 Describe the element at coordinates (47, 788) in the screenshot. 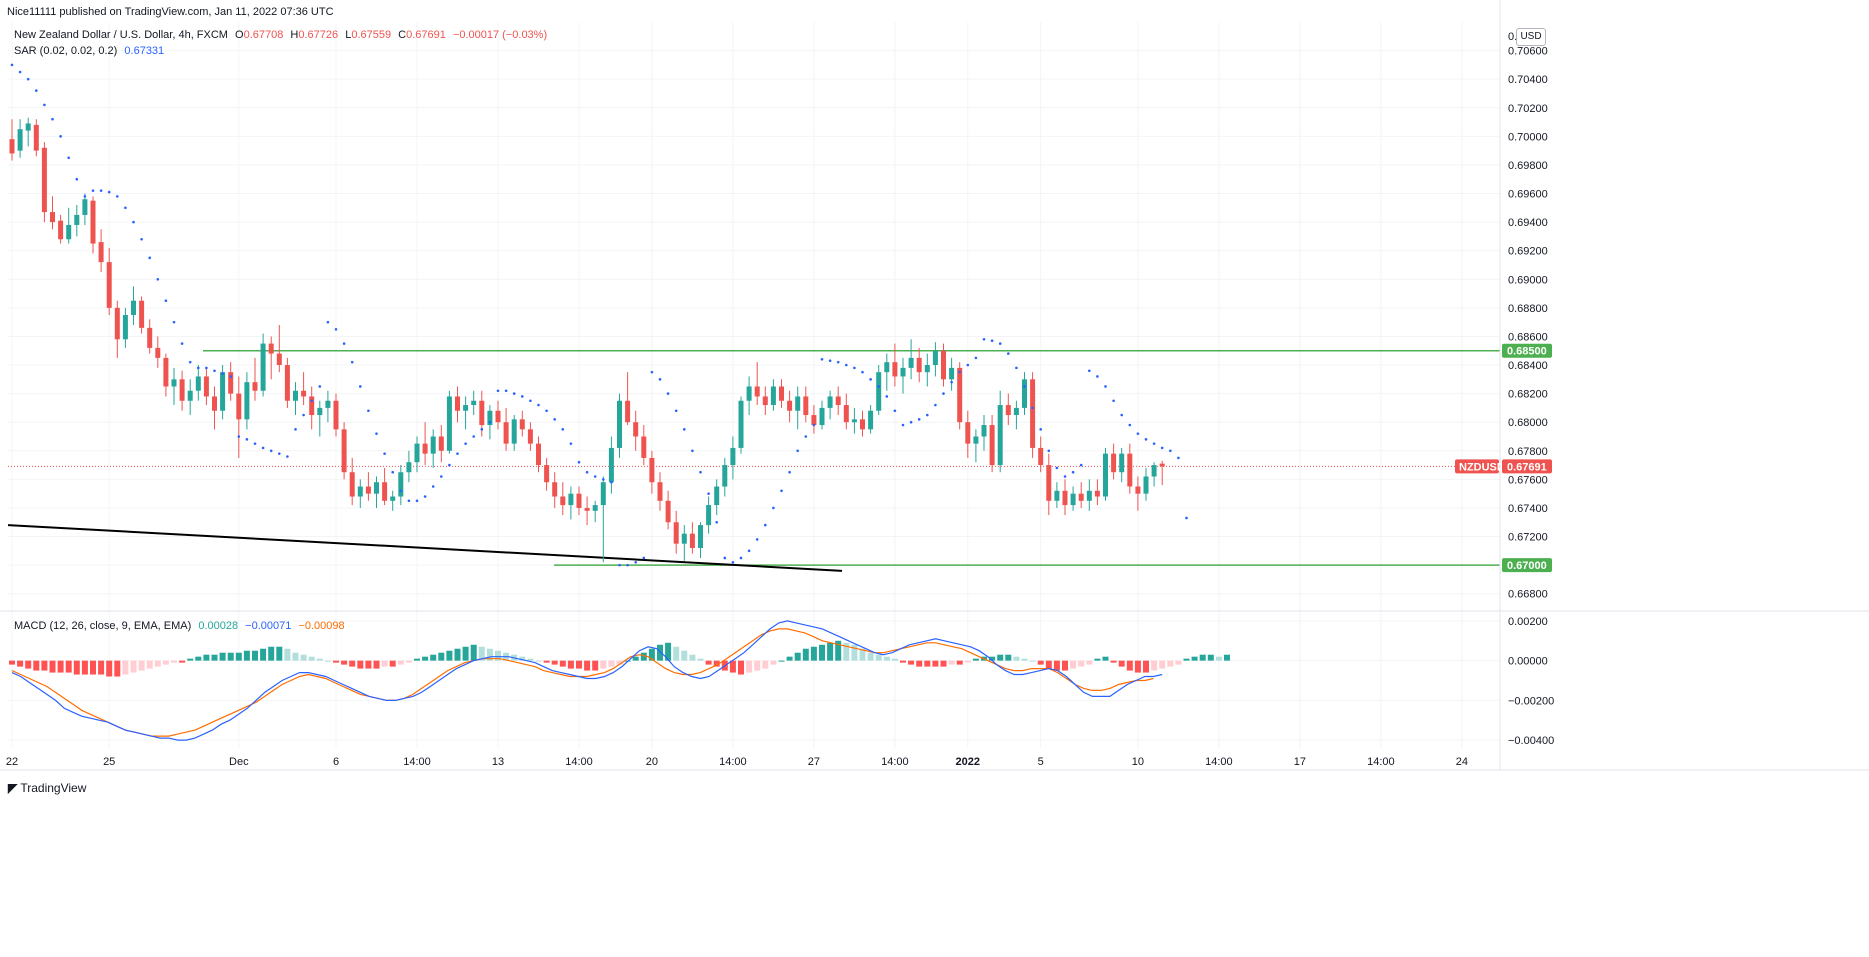

I see `tradingview-logo: ◤ TradingView` at that location.